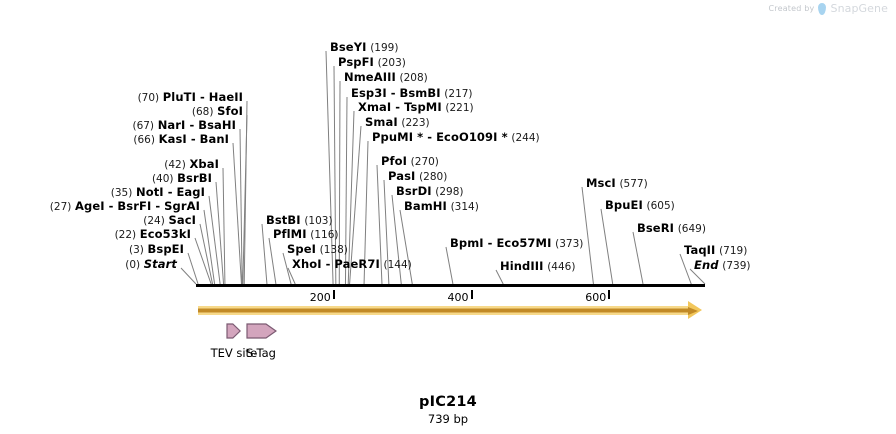 The height and width of the screenshot is (434, 896). What do you see at coordinates (449, 192) in the screenshot?
I see `site-position: (298)` at bounding box center [449, 192].